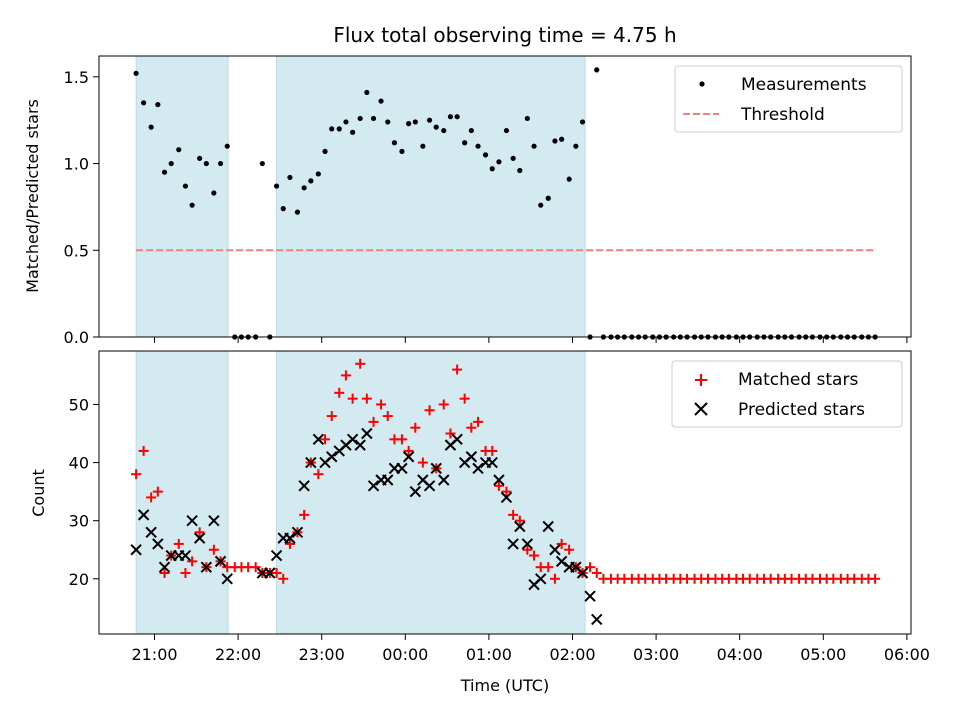  Describe the element at coordinates (76, 250) in the screenshot. I see `top-y-tick-label: 0.5` at that location.